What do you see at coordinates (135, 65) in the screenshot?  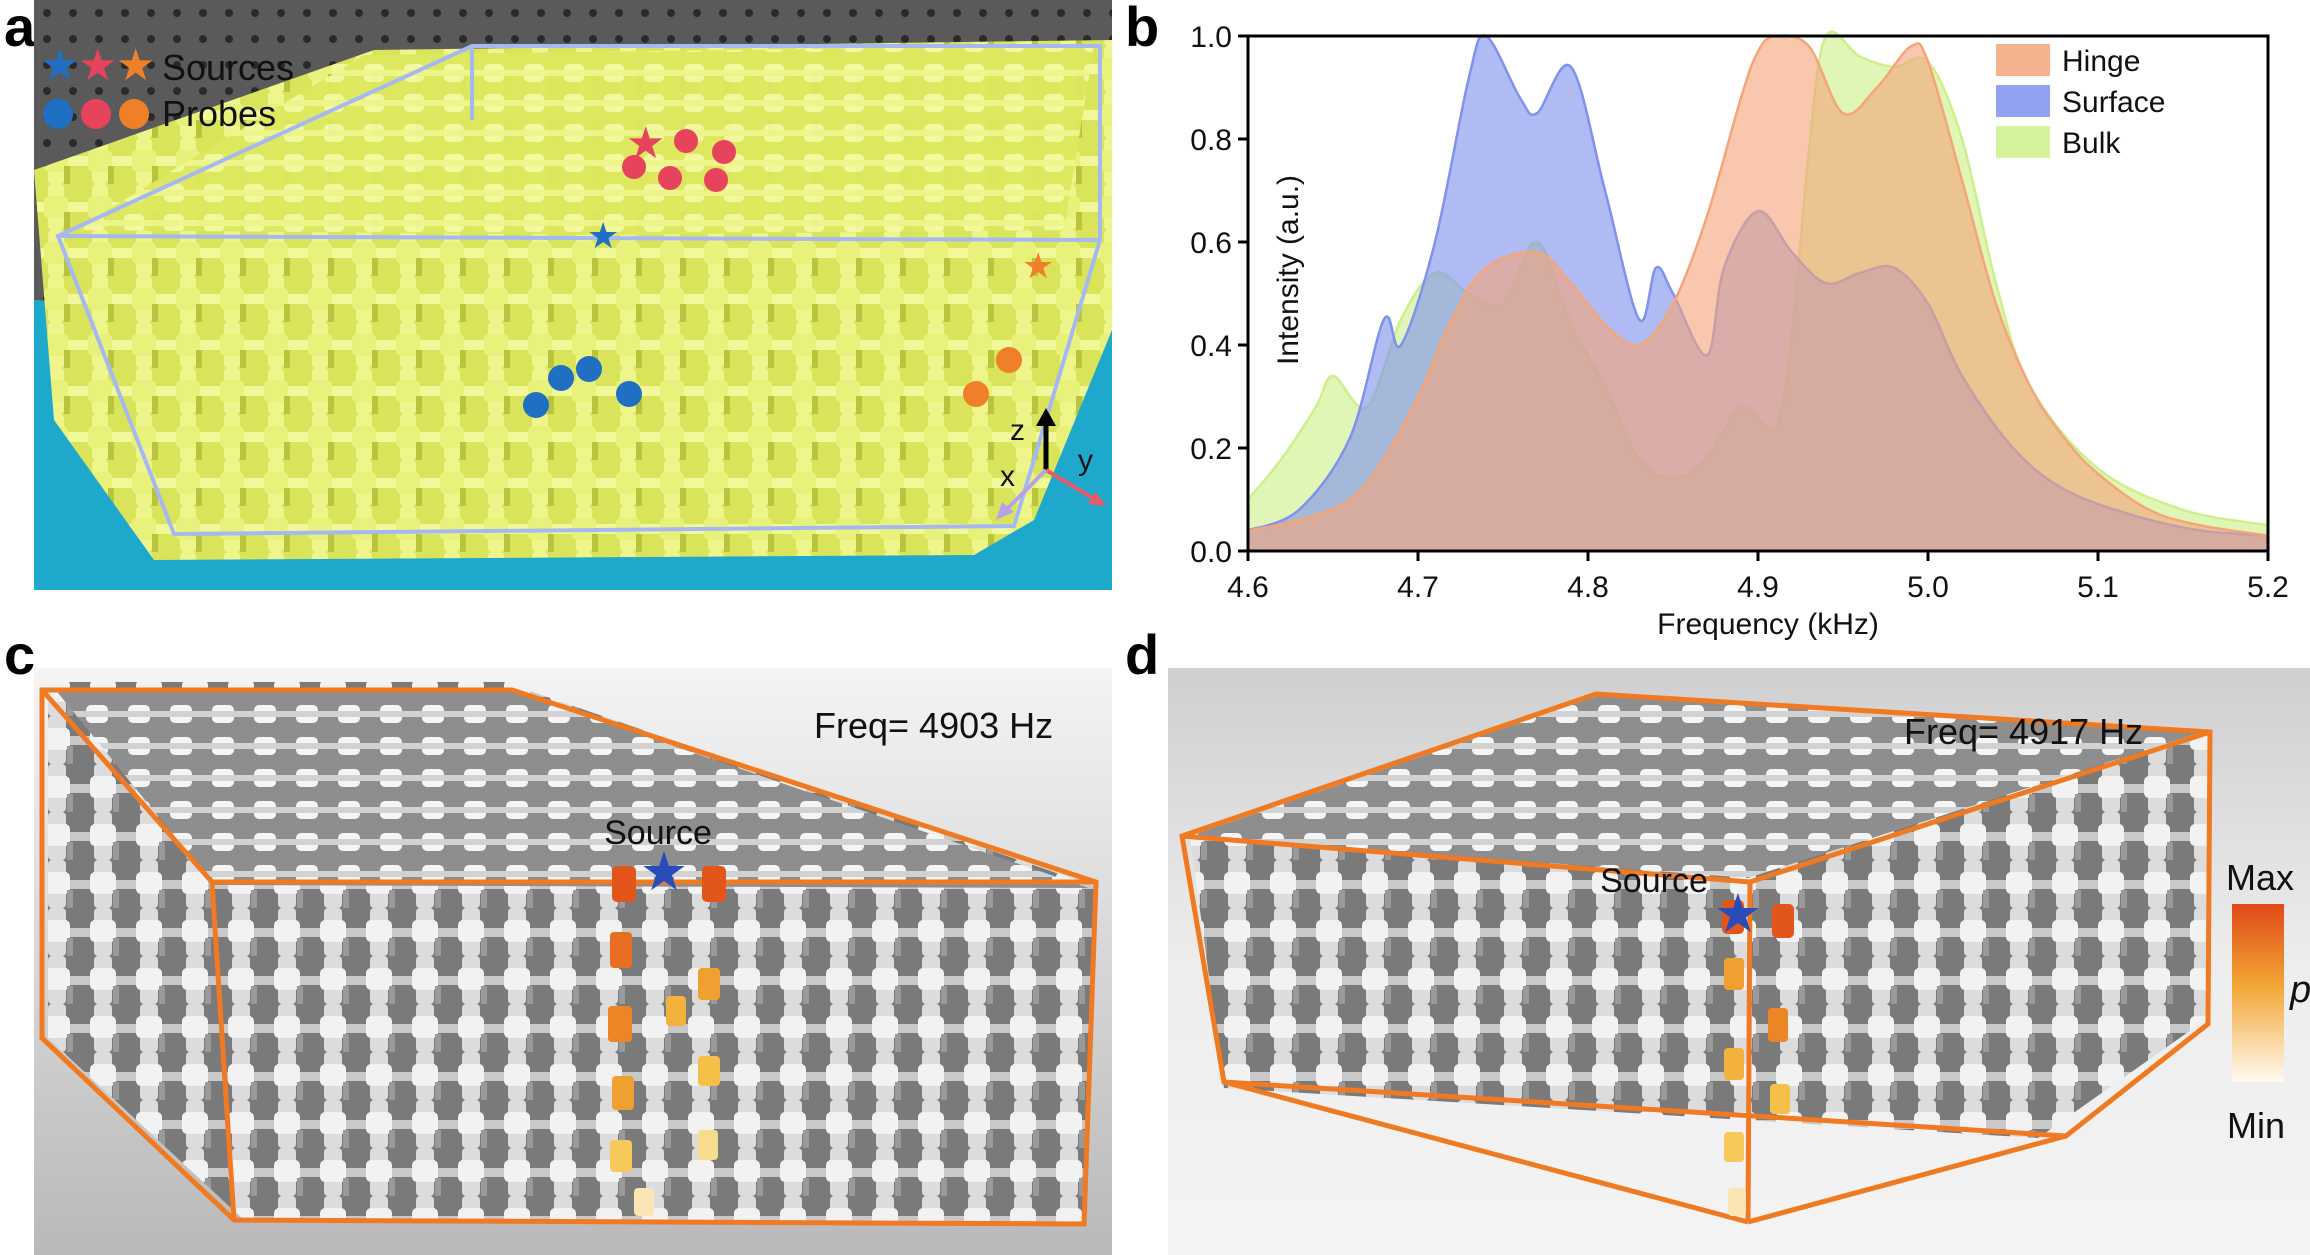 I see `source-star-orange-icon: ★` at bounding box center [135, 65].